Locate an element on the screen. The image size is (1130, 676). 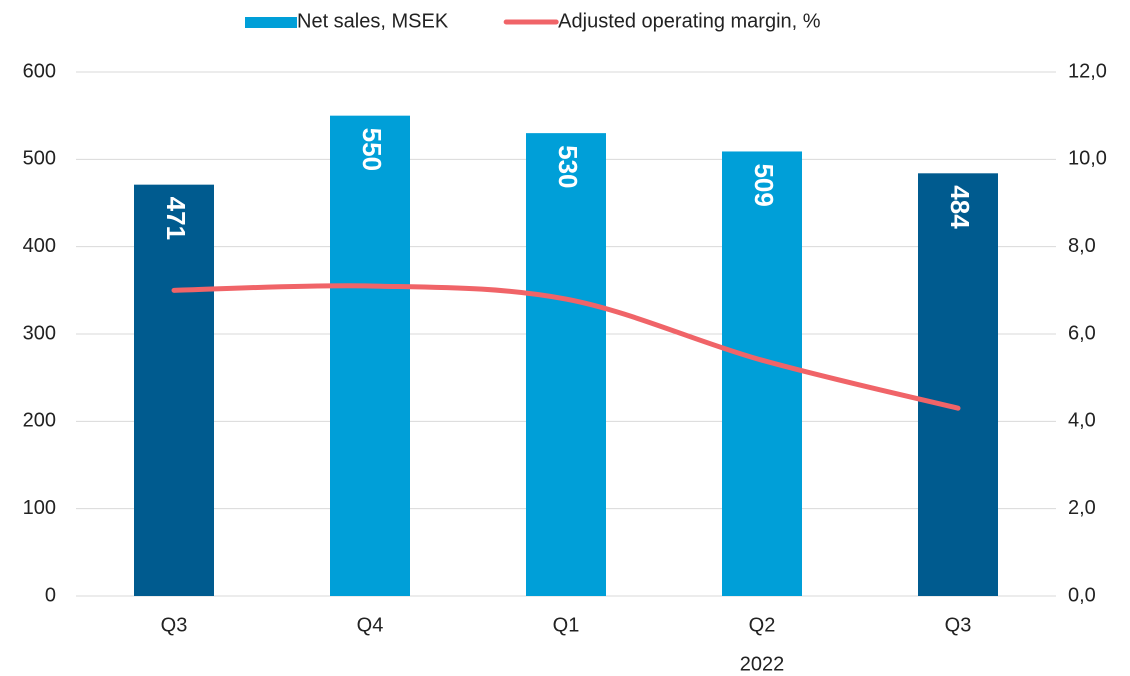
y-tick-label: 500 is located at coordinates (39, 159).